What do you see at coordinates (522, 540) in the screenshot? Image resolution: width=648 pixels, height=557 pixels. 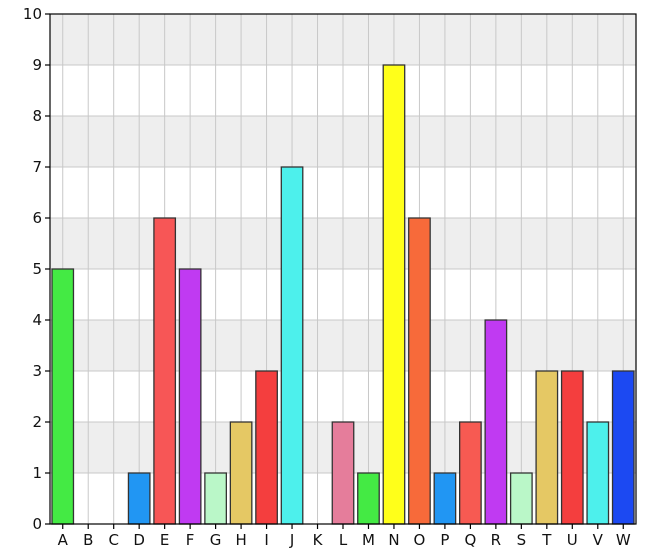 I see `x-tick-label-S: S` at bounding box center [522, 540].